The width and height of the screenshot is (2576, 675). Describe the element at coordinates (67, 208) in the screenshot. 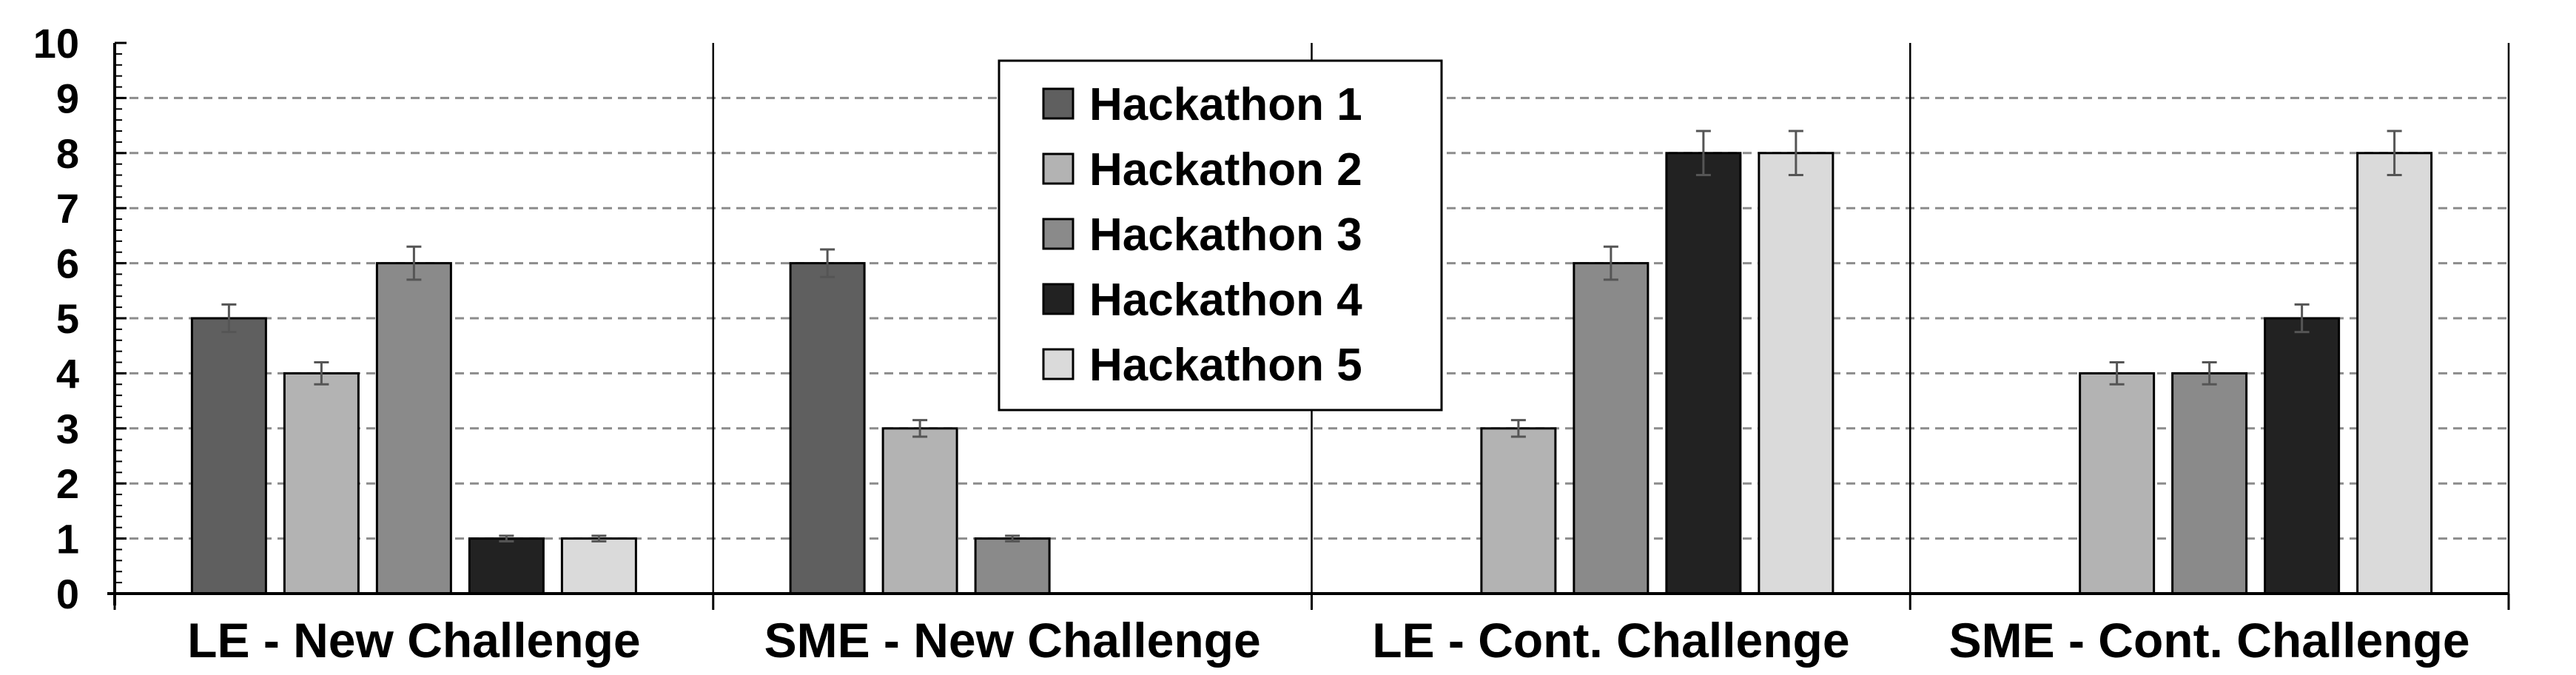

I see `y-tick-label: 7` at that location.